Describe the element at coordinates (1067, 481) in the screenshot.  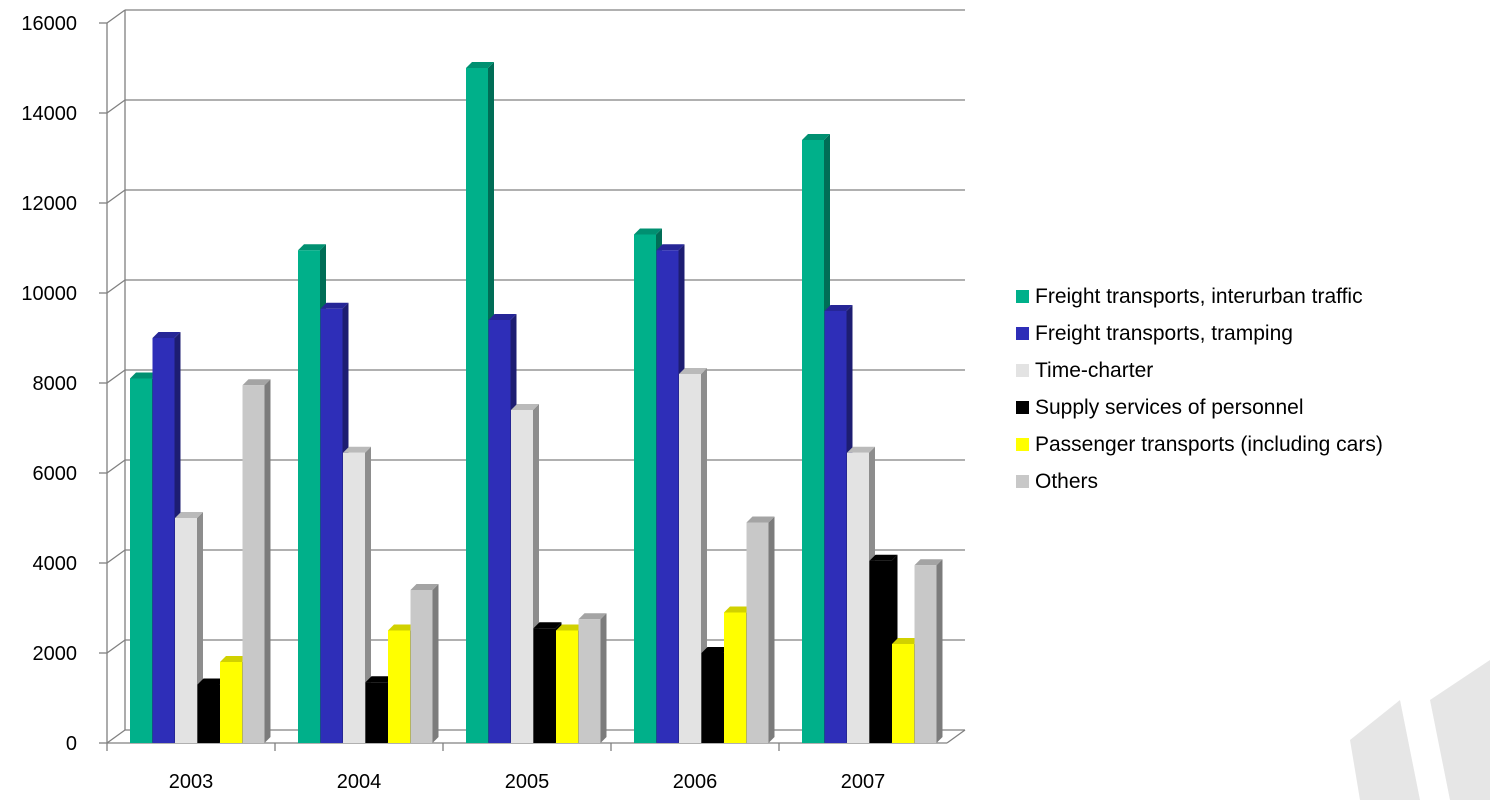
I see `legend-label: Others` at that location.